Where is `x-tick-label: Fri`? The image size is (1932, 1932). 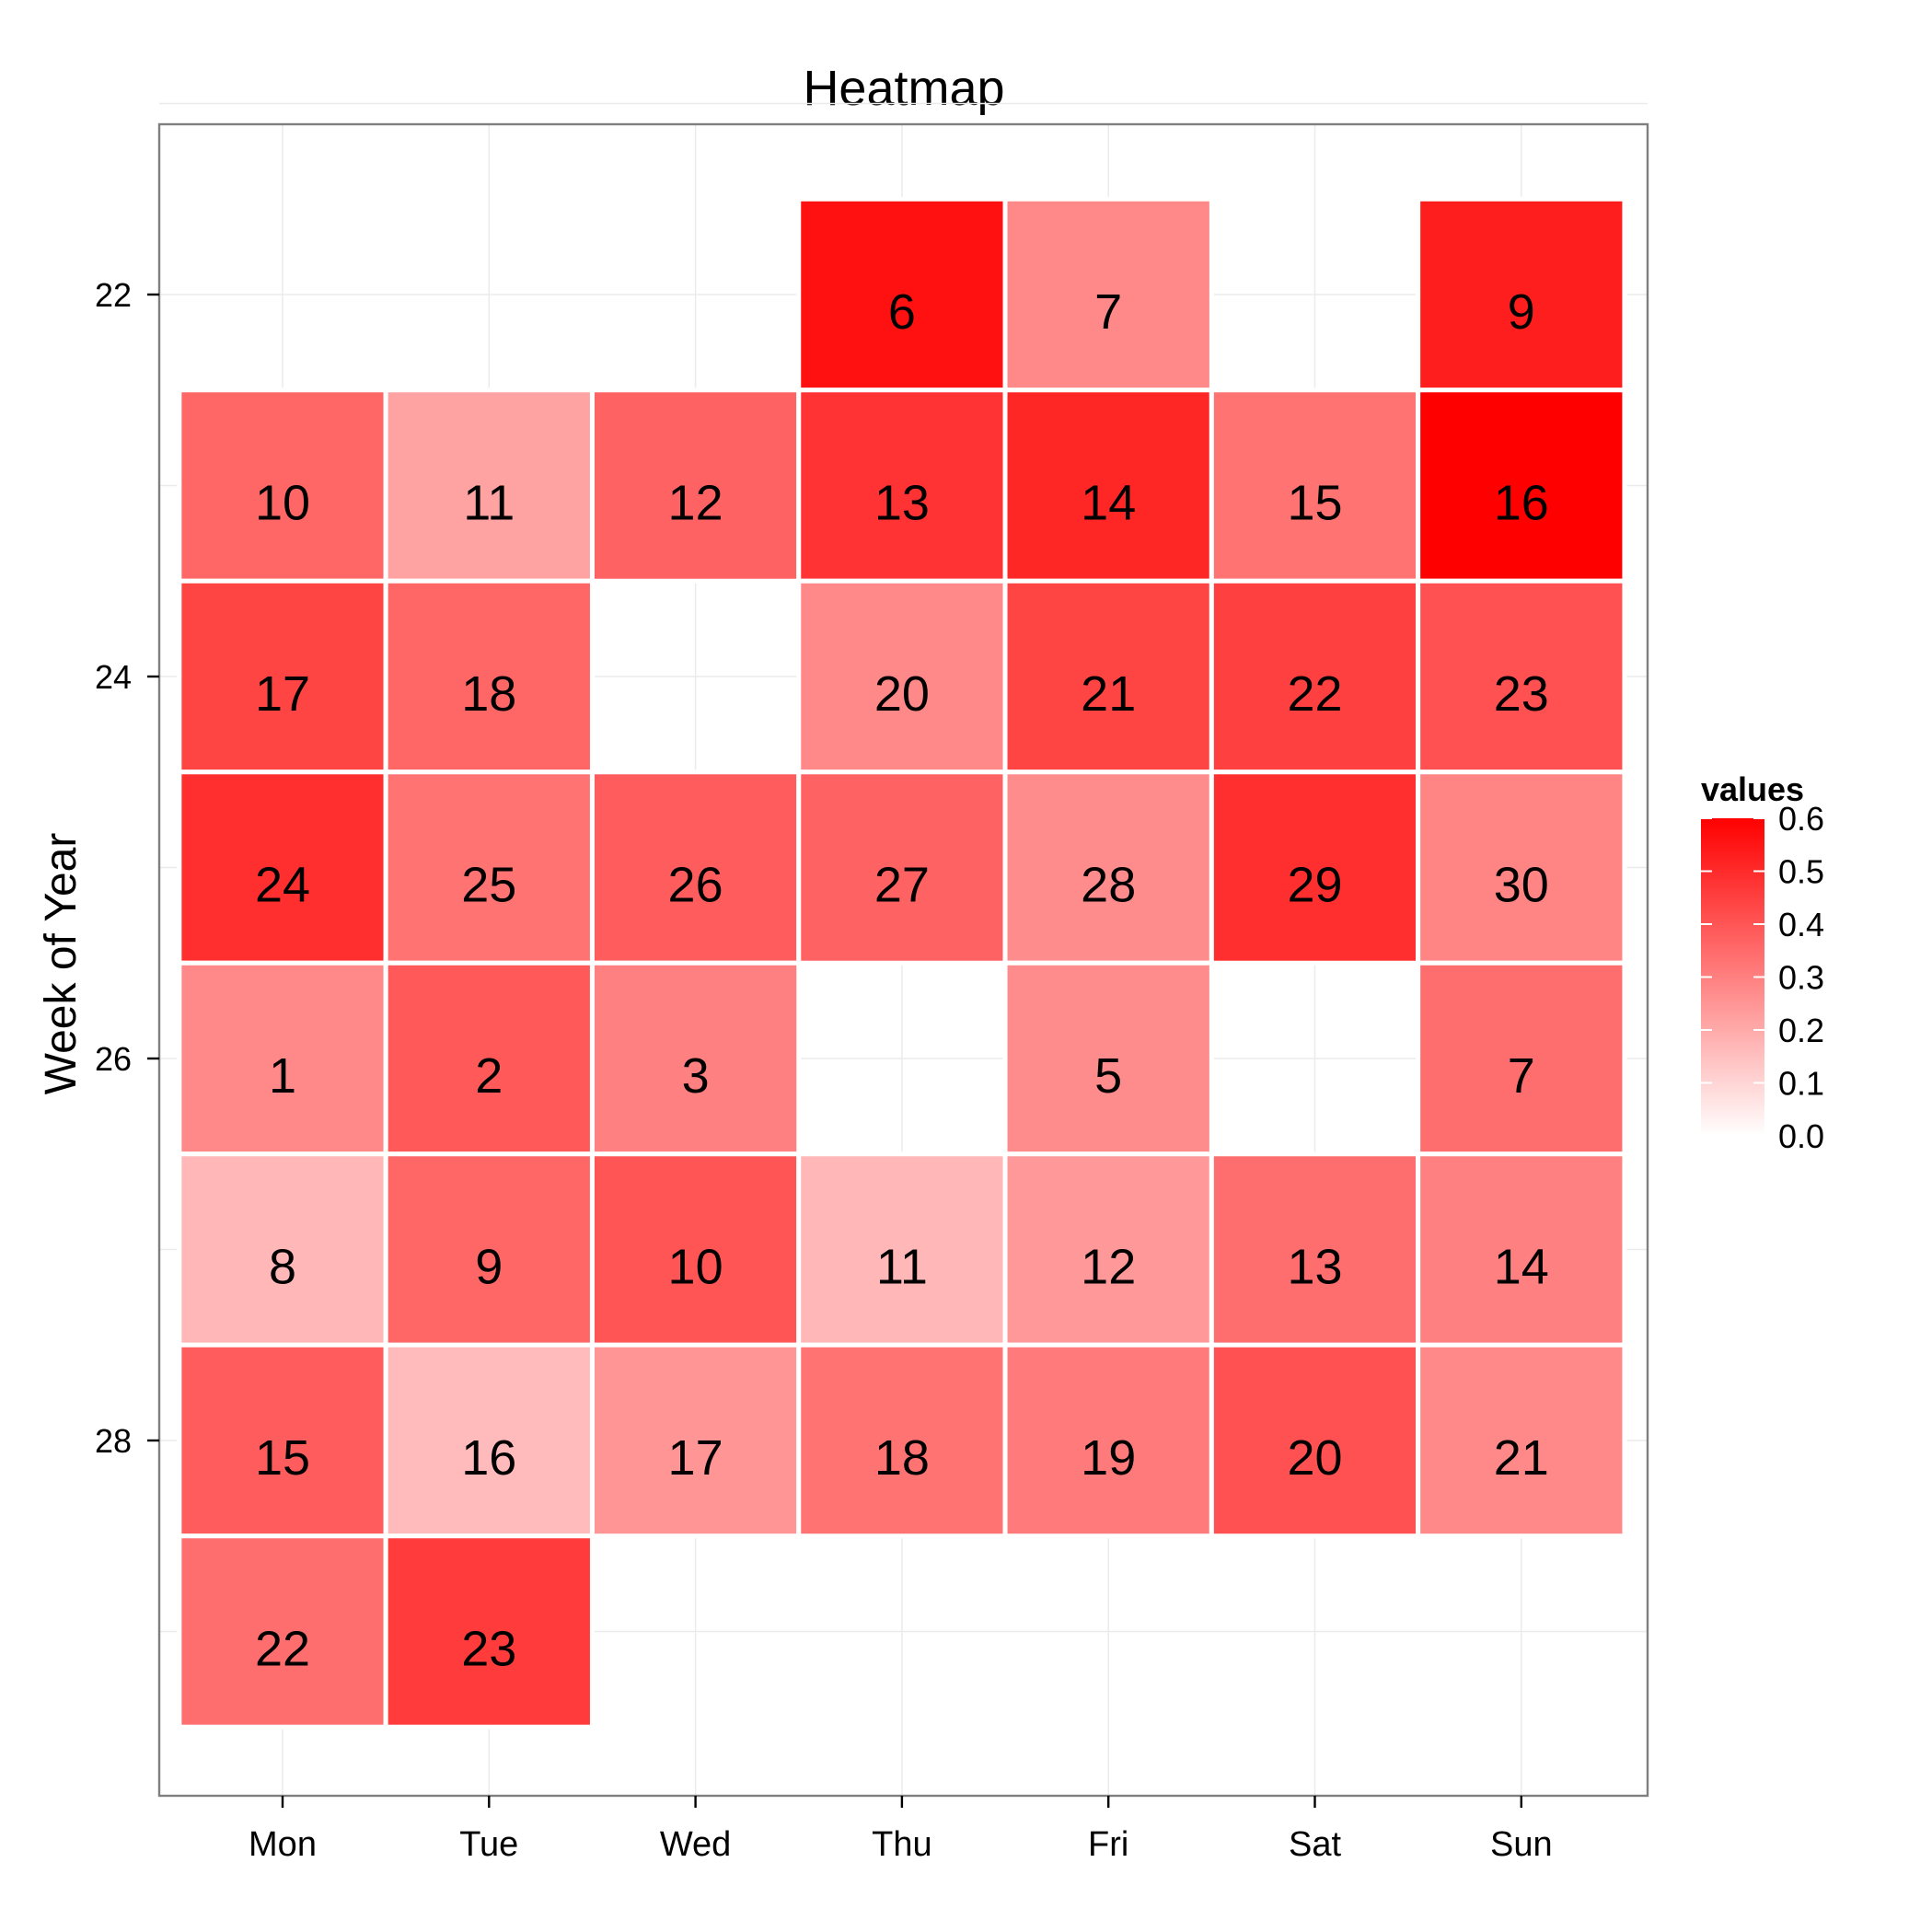
x-tick-label: Fri is located at coordinates (1108, 1845).